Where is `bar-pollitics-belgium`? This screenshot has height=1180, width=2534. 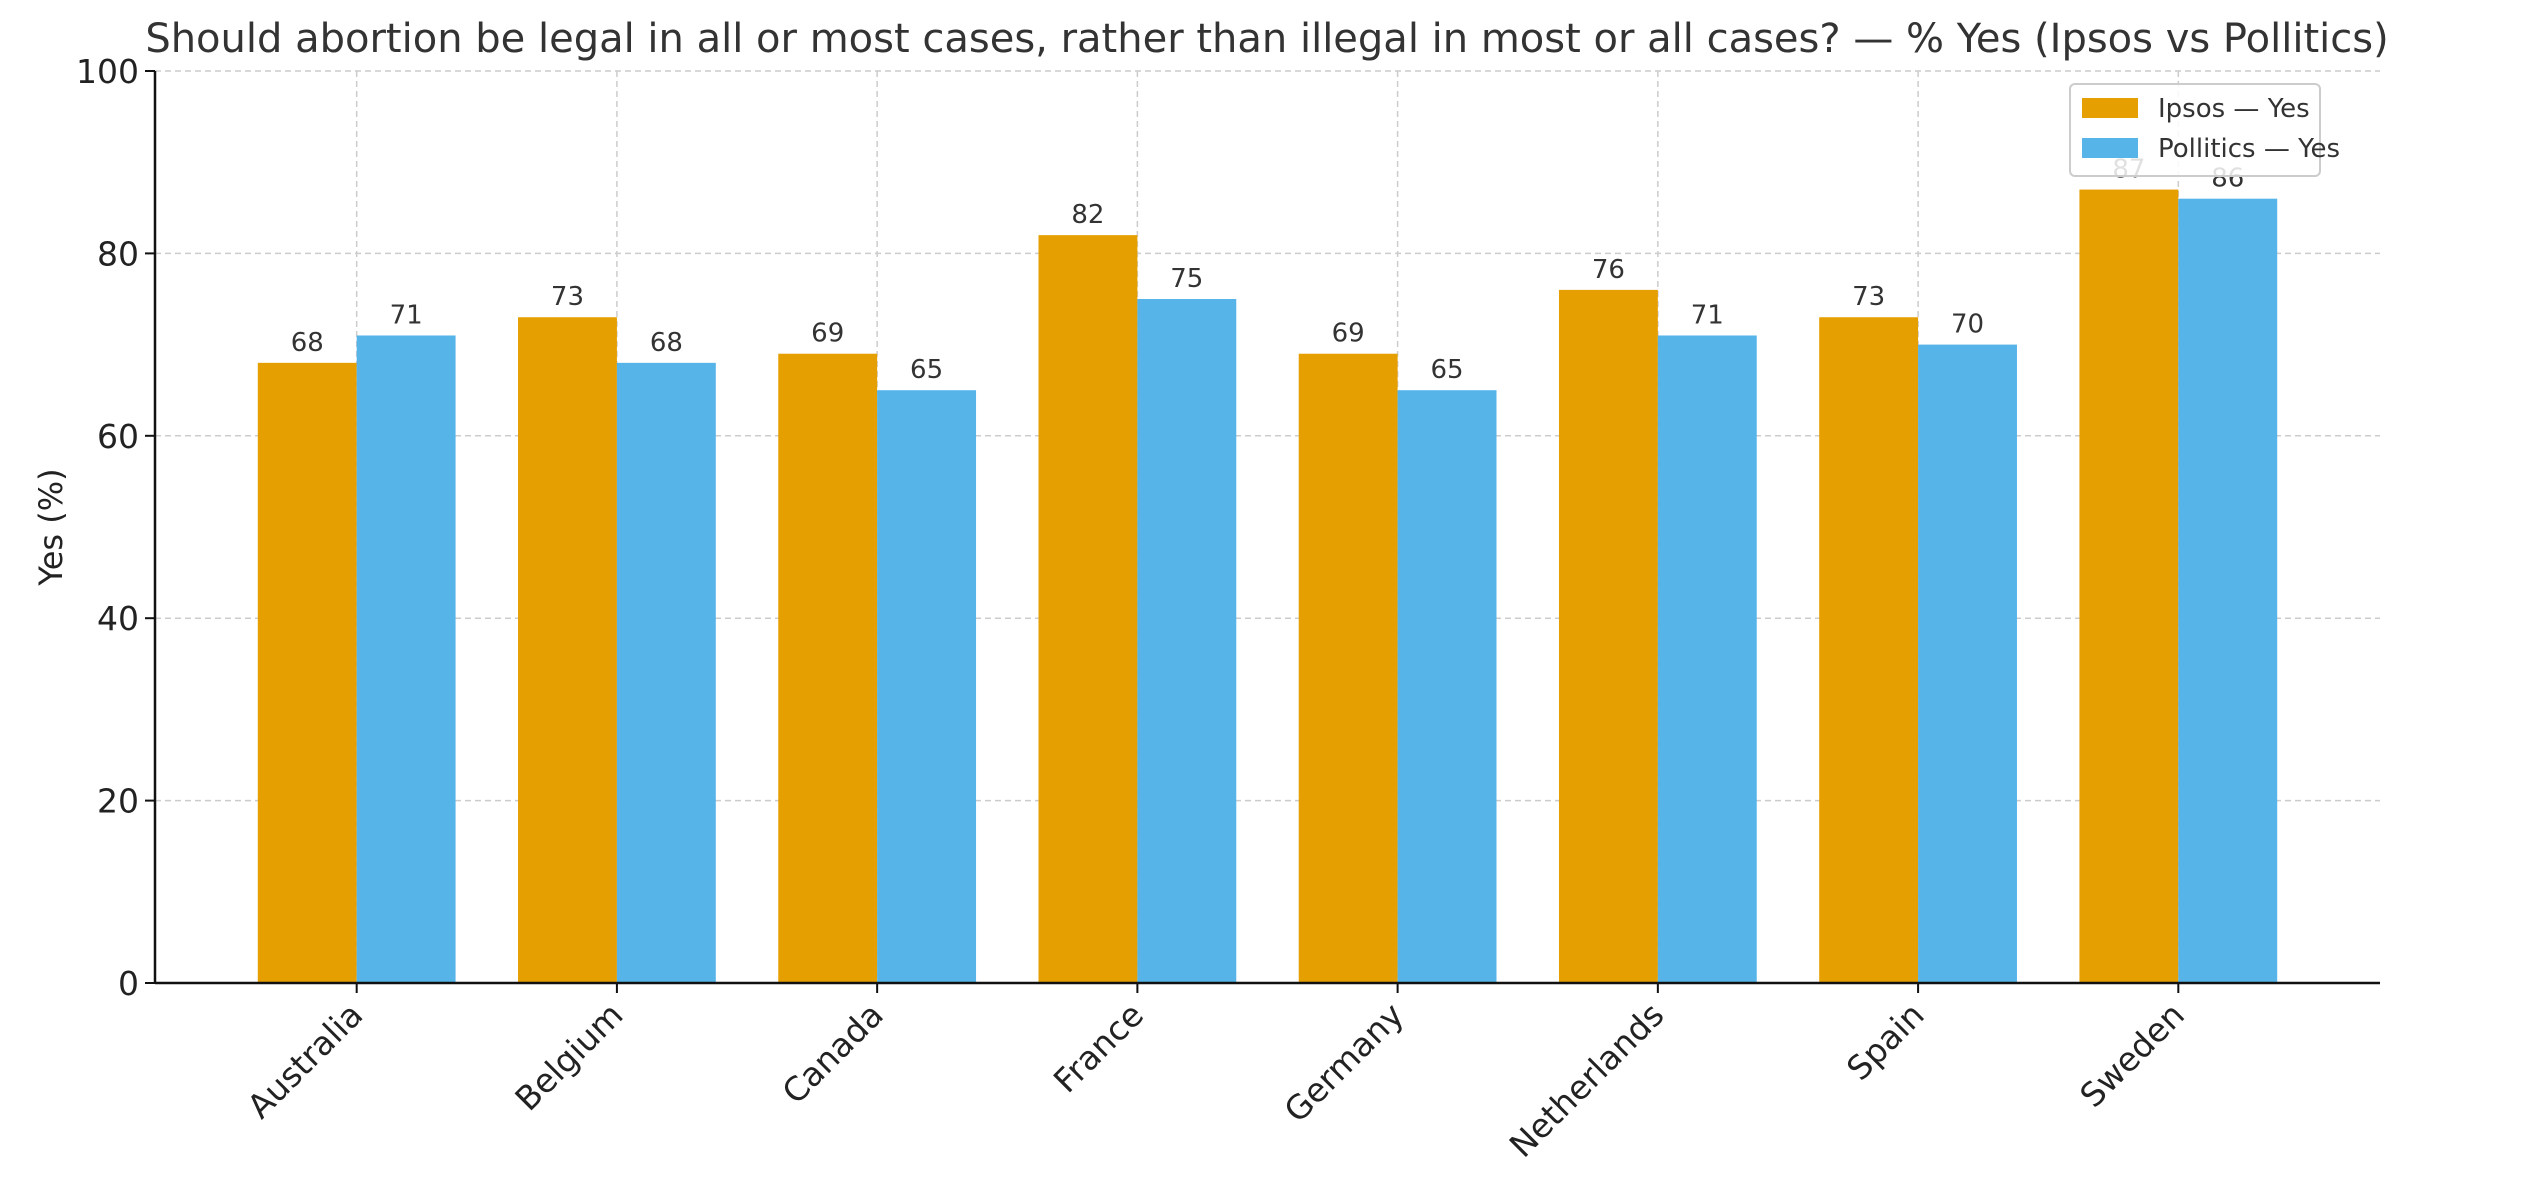
bar-pollitics-belgium is located at coordinates (666, 673).